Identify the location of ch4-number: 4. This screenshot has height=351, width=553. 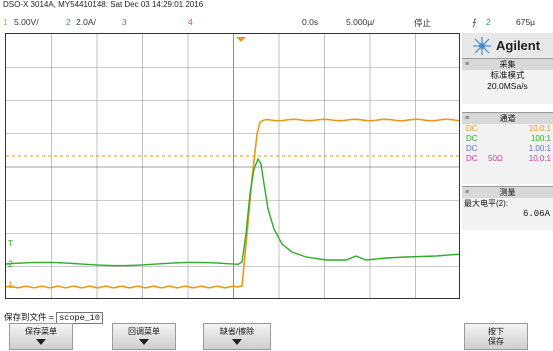
(190, 22).